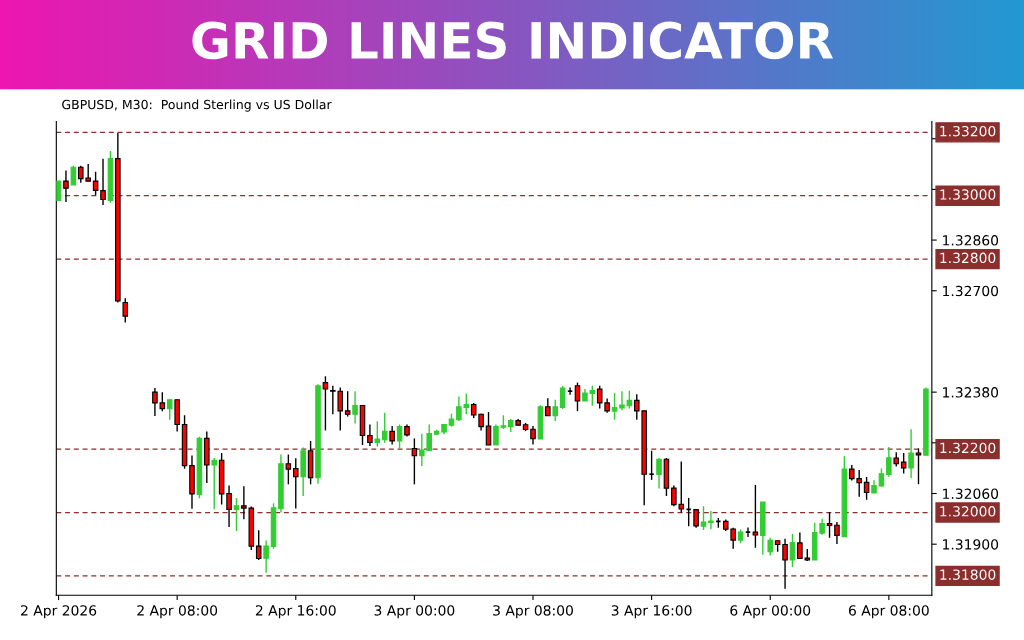 Image resolution: width=1024 pixels, height=640 pixels. I want to click on x-tick-label: 2 Apr 08:00, so click(177, 612).